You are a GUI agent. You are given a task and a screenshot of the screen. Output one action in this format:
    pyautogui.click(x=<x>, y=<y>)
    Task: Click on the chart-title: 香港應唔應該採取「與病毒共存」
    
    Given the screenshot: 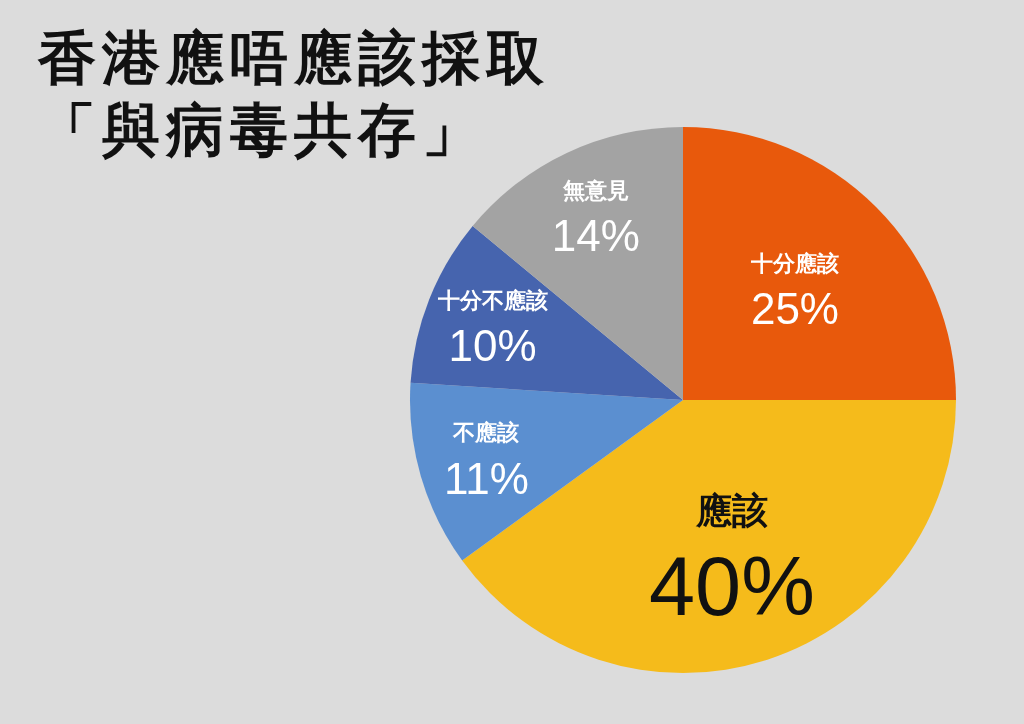 What is the action you would take?
    pyautogui.click(x=294, y=94)
    